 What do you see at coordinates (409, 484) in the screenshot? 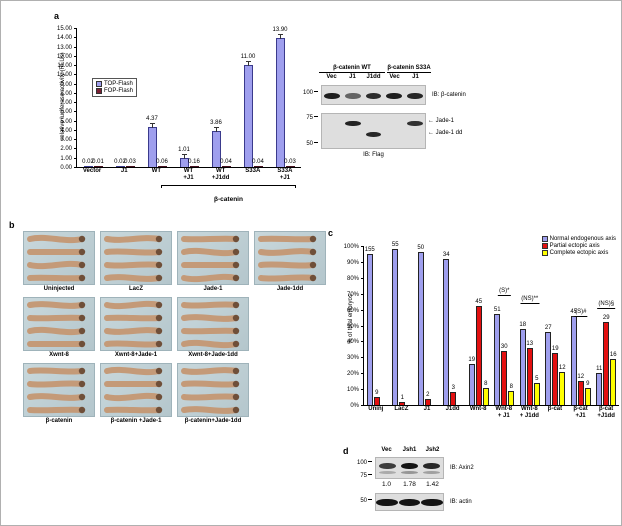
I see `cell-label: 1.78` at bounding box center [409, 484].